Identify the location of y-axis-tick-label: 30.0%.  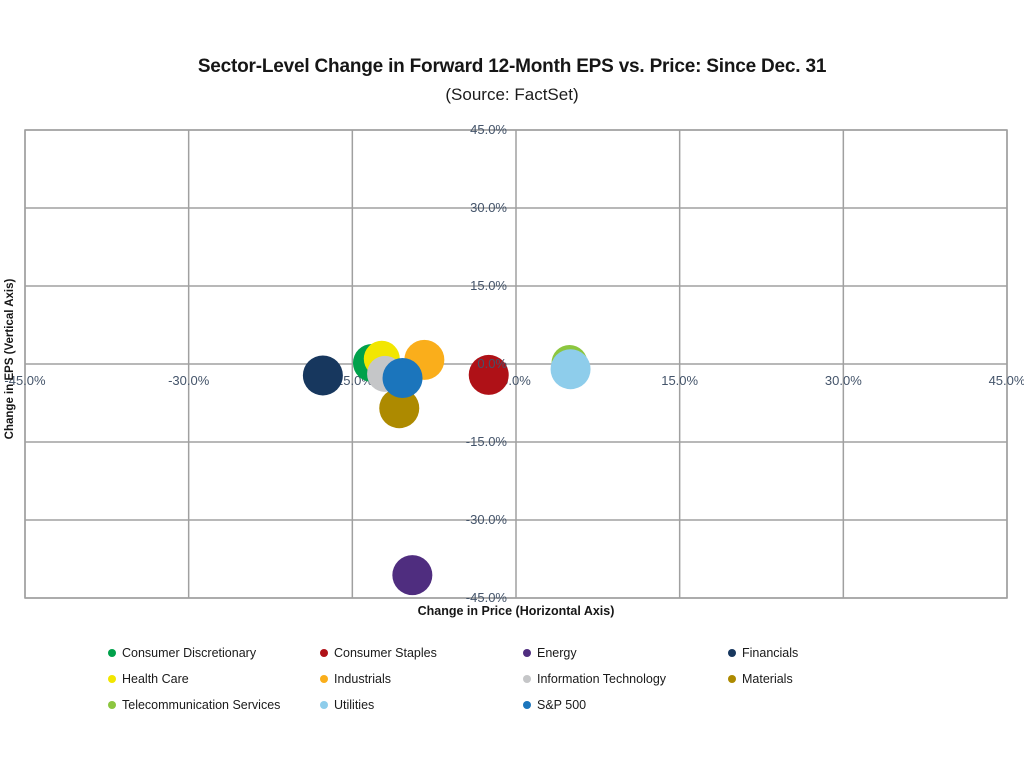
(488, 207).